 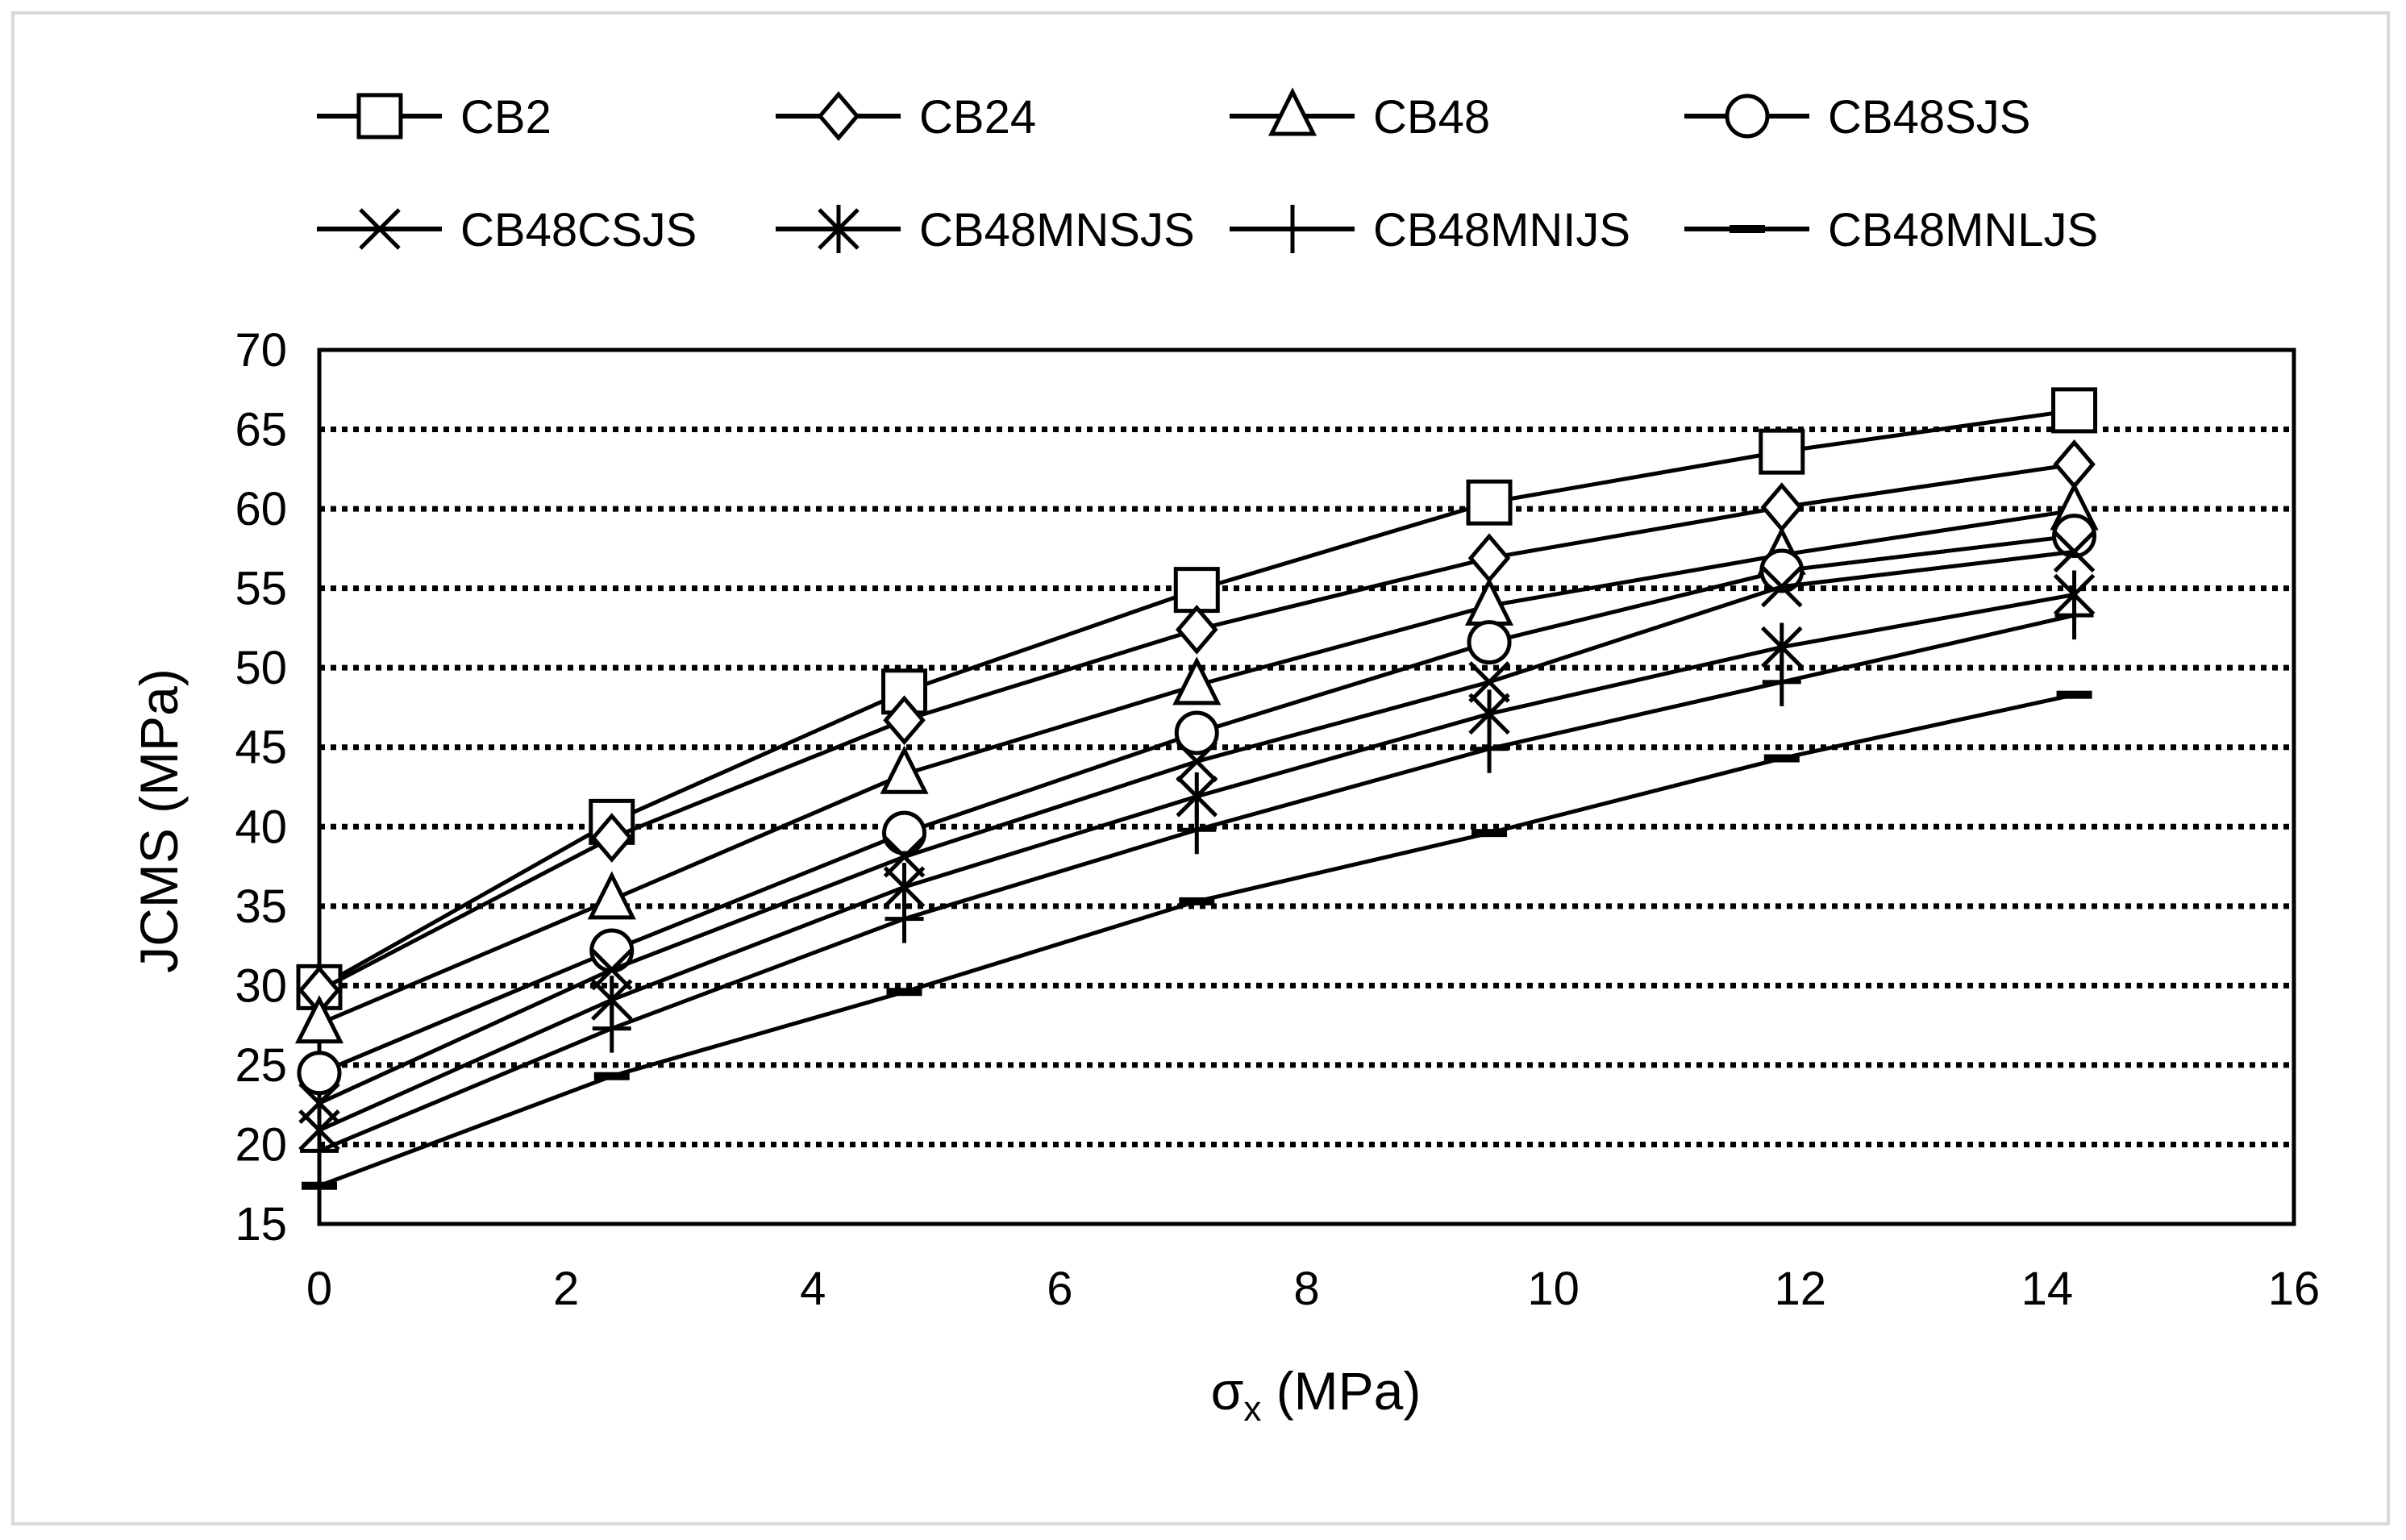 I want to click on x-tick-label-6: 6, so click(x=1060, y=1289).